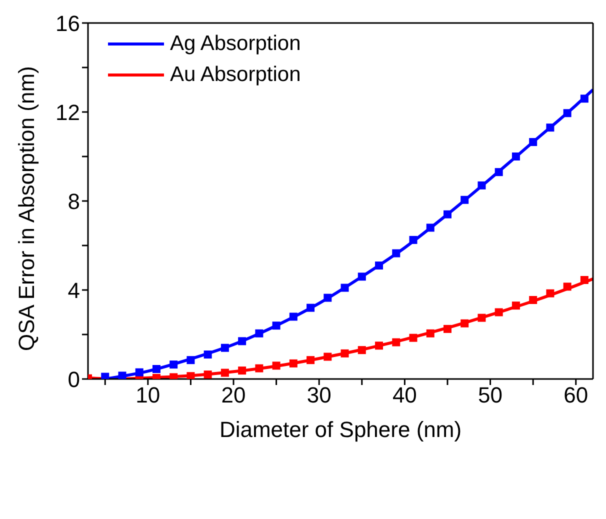 The width and height of the screenshot is (606, 519). Describe the element at coordinates (319, 395) in the screenshot. I see `x-tick-label: 30` at that location.